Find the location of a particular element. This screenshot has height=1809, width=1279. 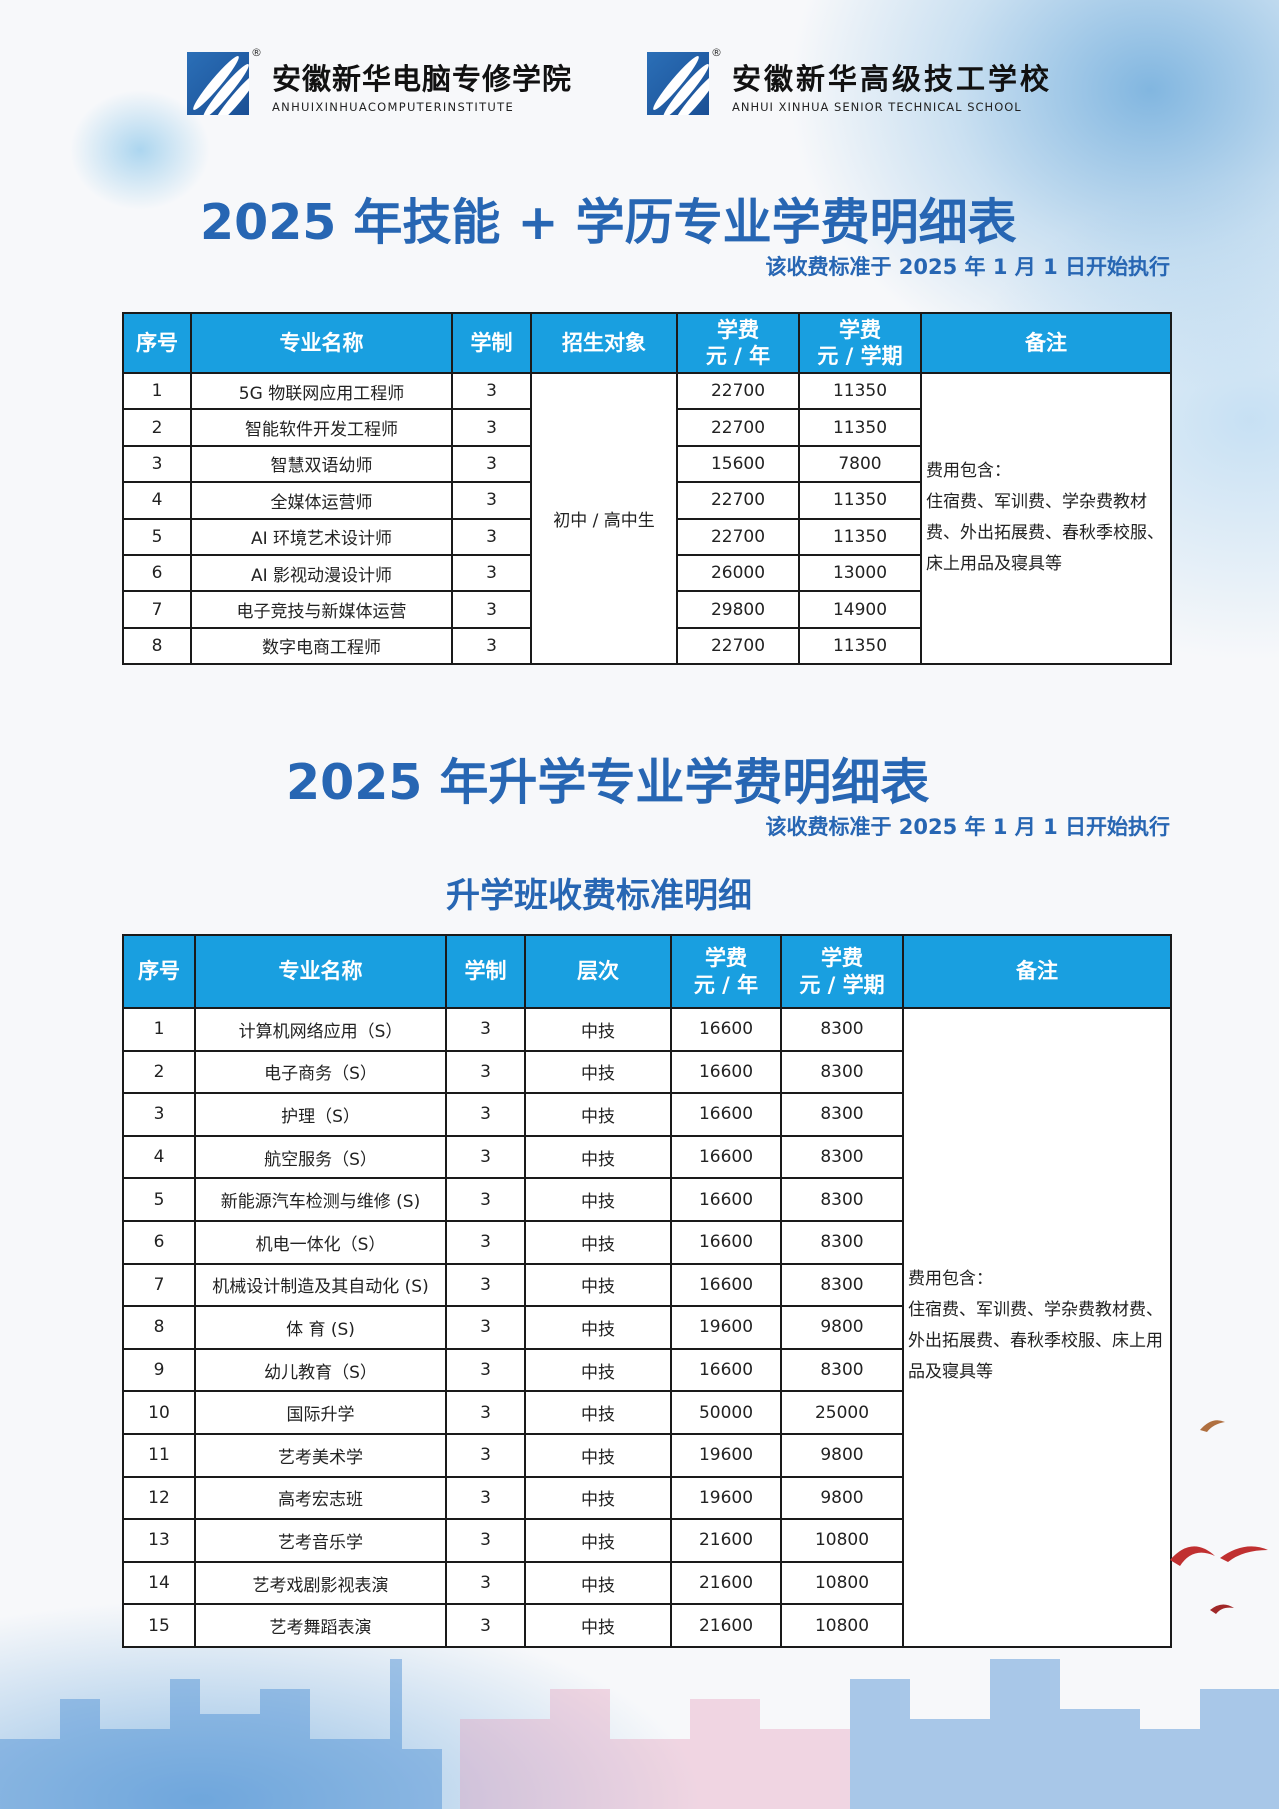

table-row: 7 机械设计制造及其自动化 (S) 3 中技 16600 8300 is located at coordinates (646, 1285).